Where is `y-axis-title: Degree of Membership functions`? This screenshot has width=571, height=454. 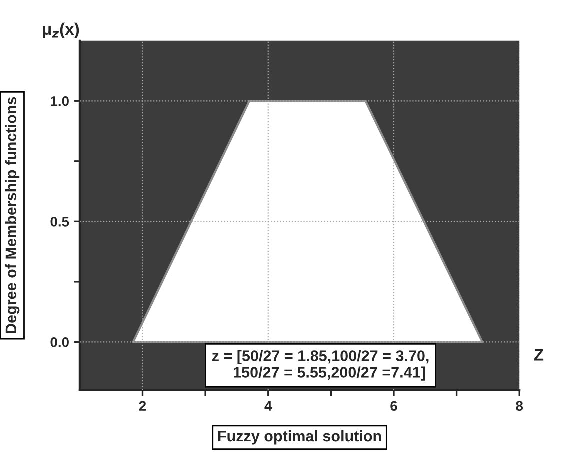 y-axis-title: Degree of Membership functions is located at coordinates (12, 215).